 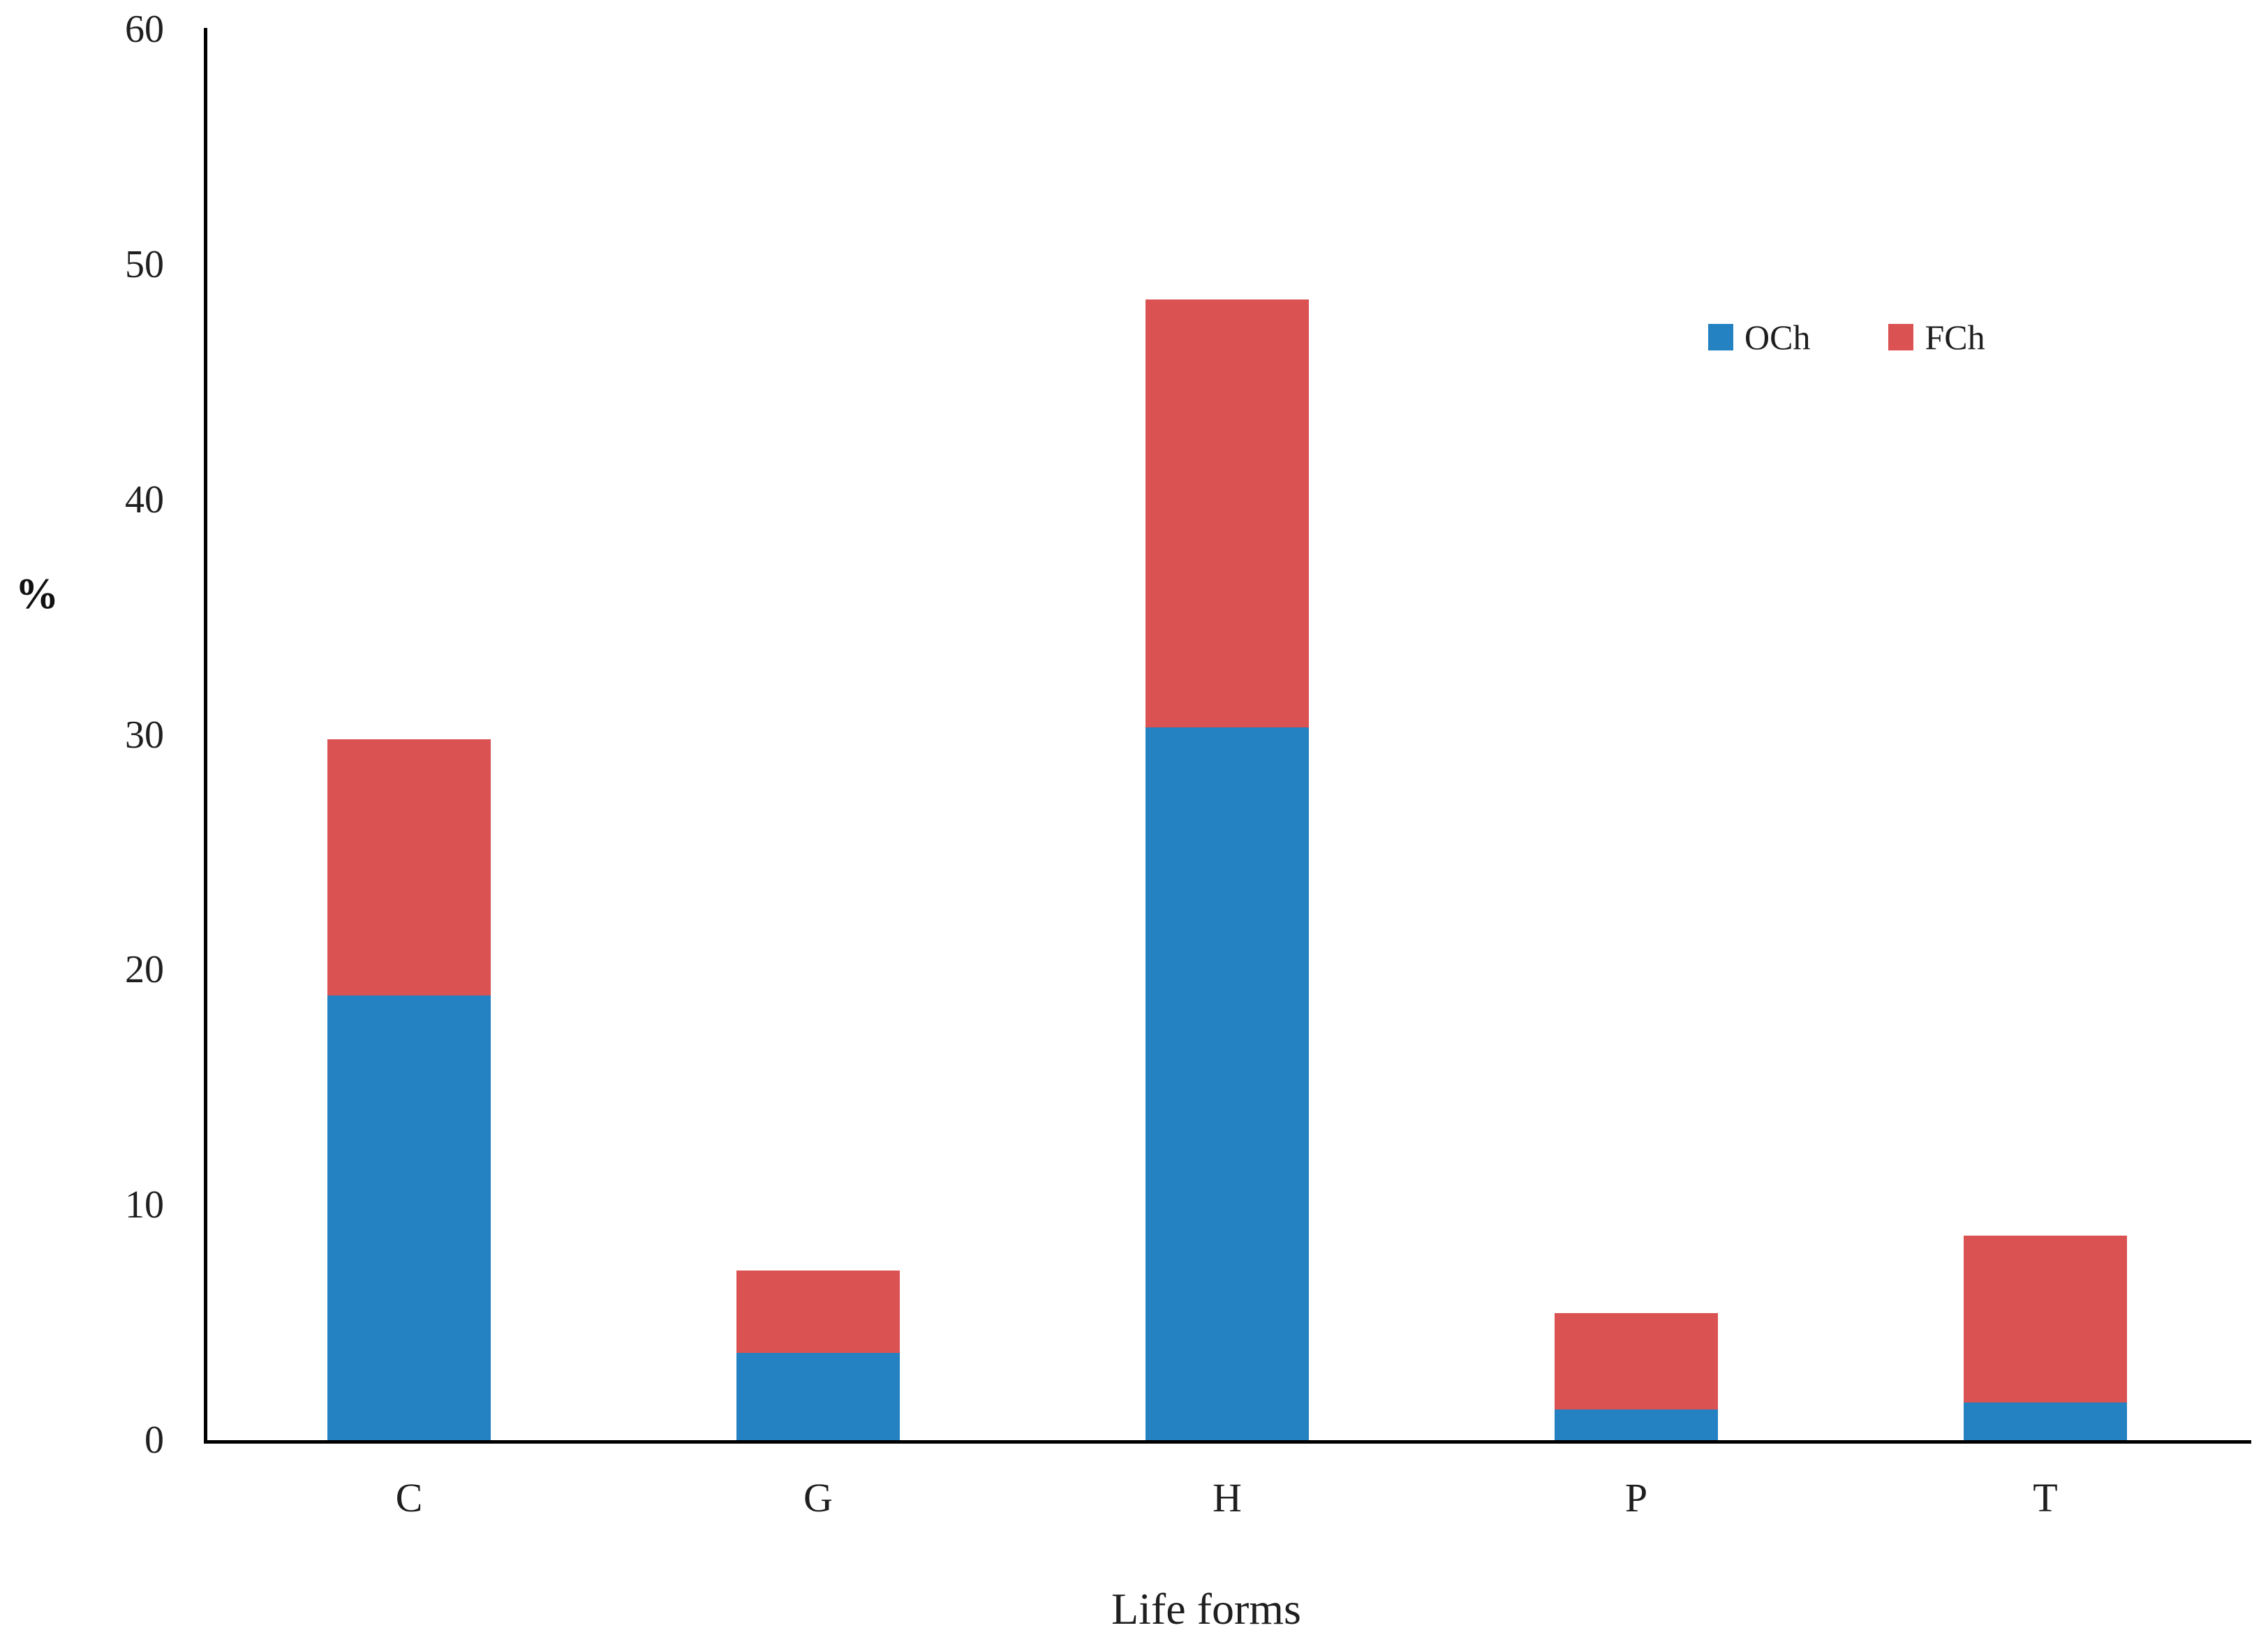 What do you see at coordinates (205, 736) in the screenshot?
I see `y-axis` at bounding box center [205, 736].